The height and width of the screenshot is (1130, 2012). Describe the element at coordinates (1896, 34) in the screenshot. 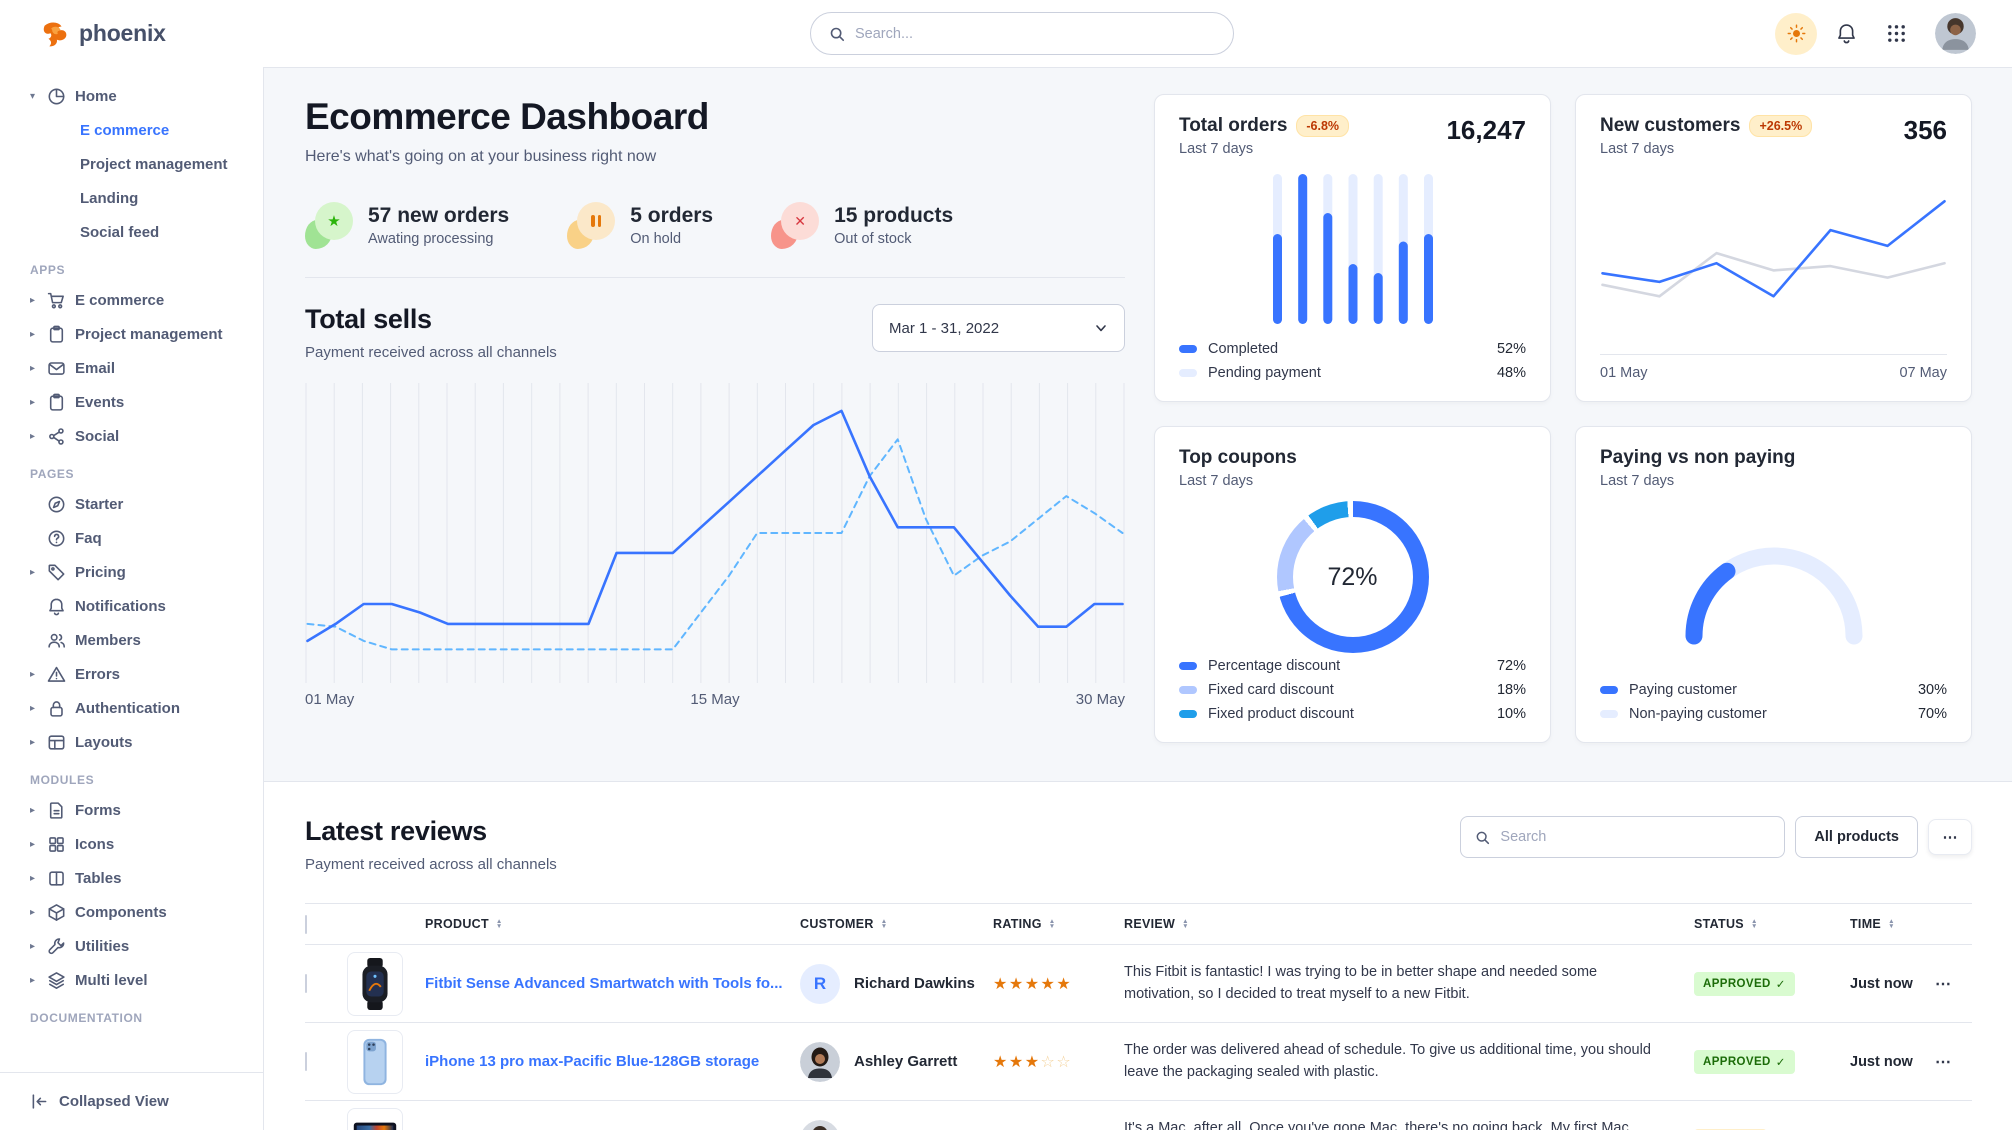

I see `apps-grid-button` at that location.